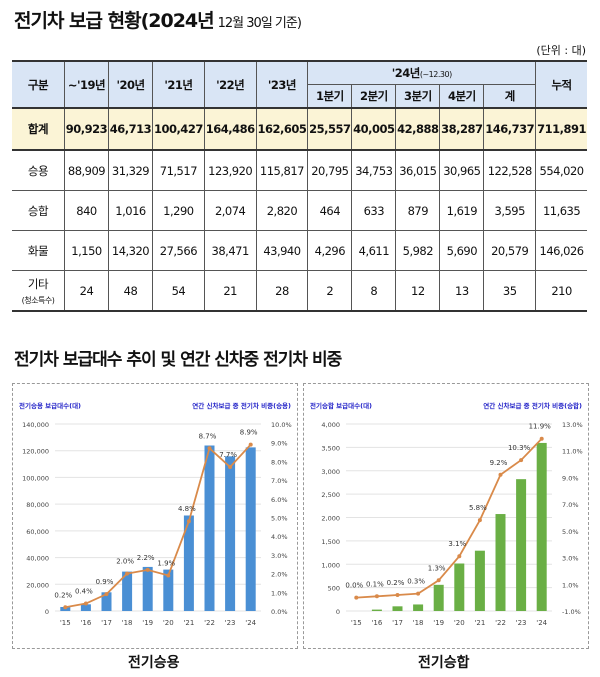 The image size is (600, 677). I want to click on left-tick-label: 3,500, so click(330, 448).